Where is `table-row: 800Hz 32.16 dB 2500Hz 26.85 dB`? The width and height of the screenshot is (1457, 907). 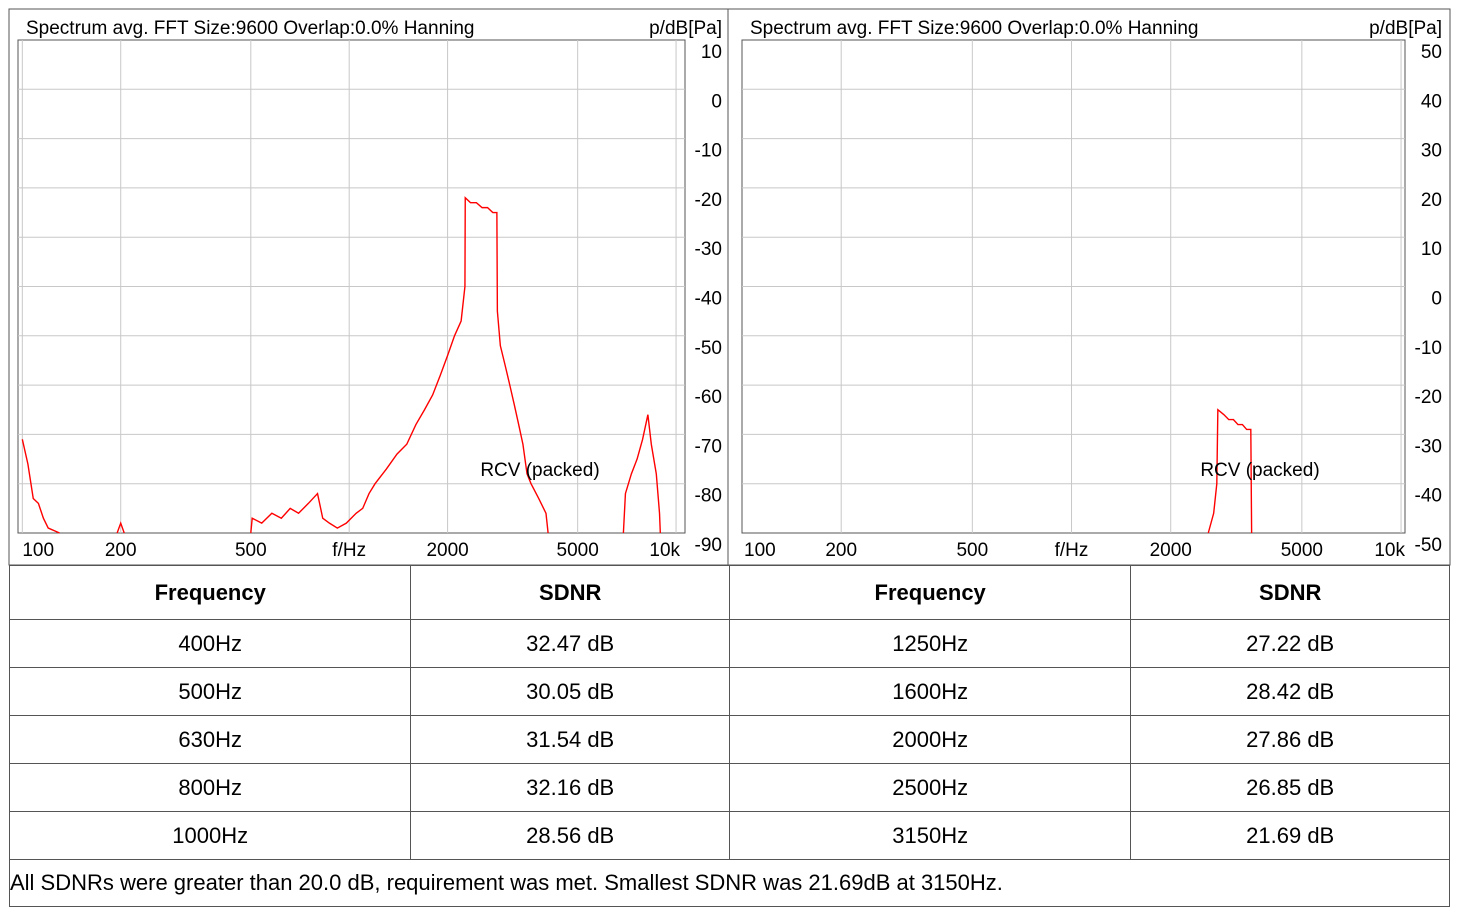
table-row: 800Hz 32.16 dB 2500Hz 26.85 dB is located at coordinates (729, 787).